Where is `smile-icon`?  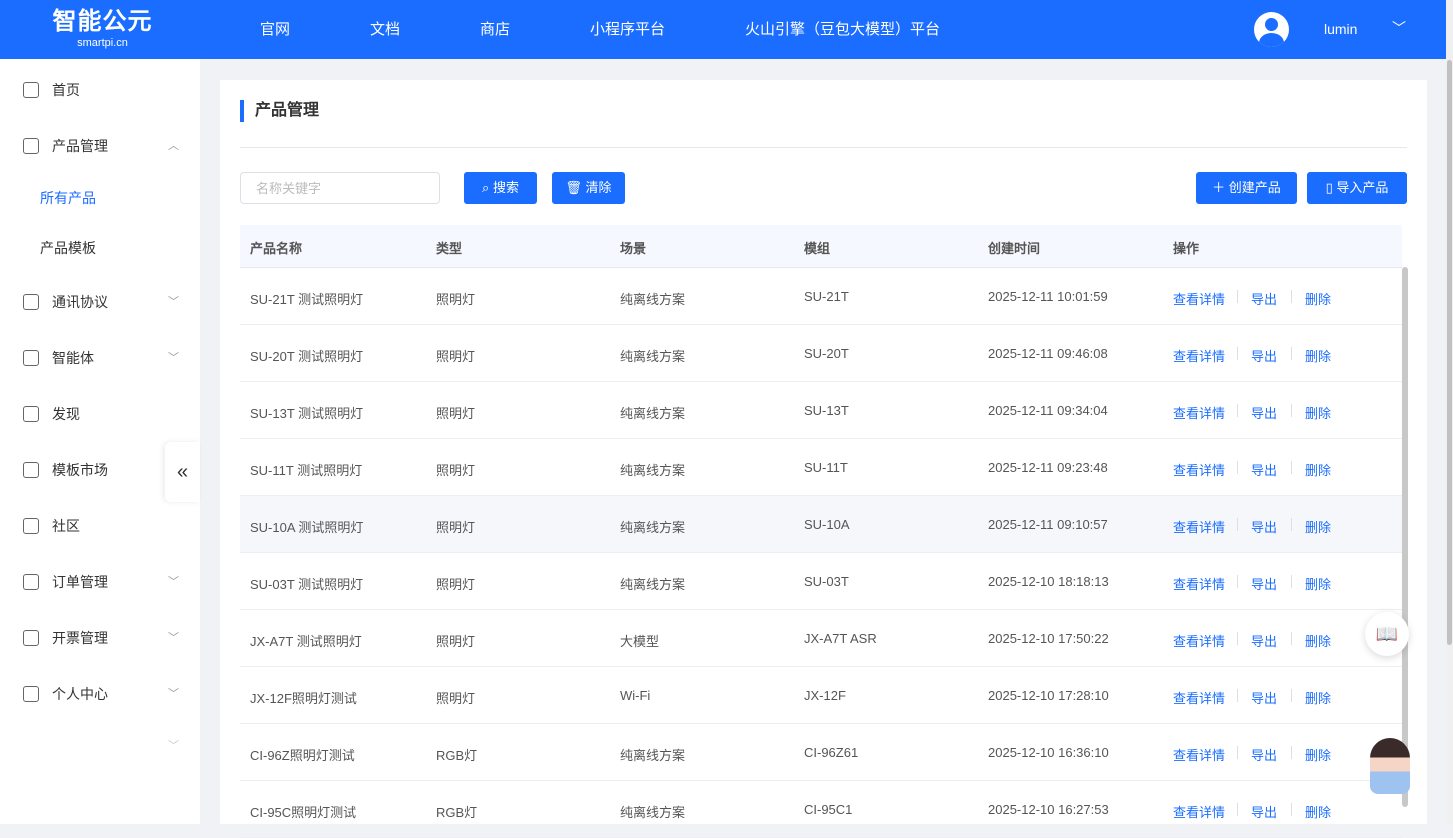
smile-icon is located at coordinates (31, 526).